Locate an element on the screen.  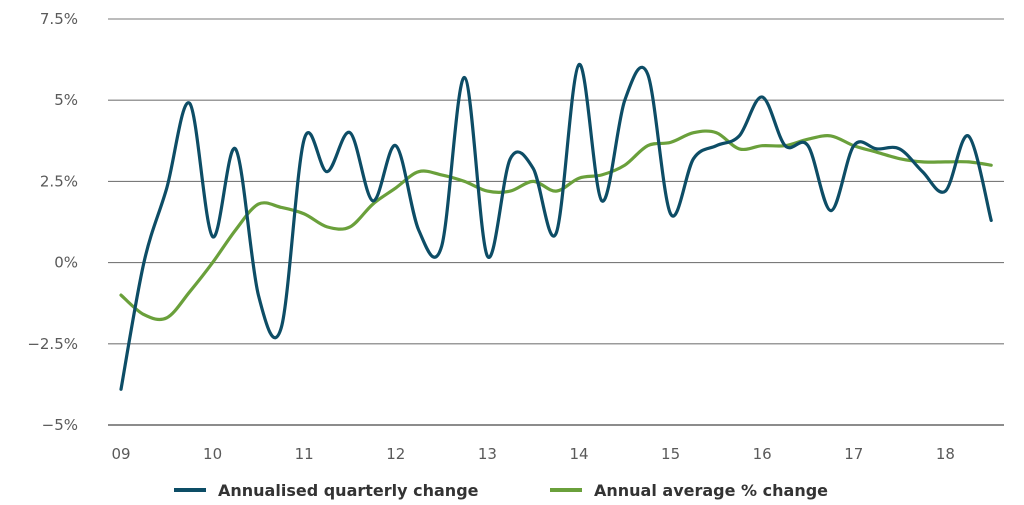
x-tick-label: 17 is located at coordinates (853, 454).